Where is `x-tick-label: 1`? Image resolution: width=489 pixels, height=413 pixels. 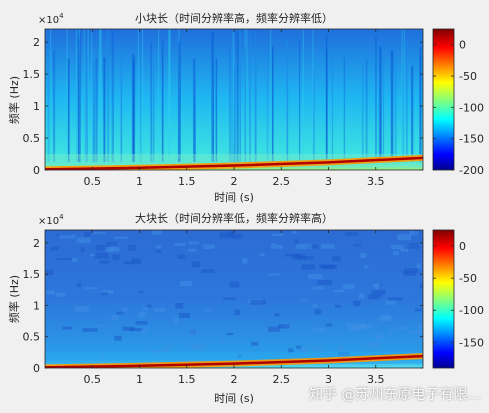
x-tick-label: 1 is located at coordinates (139, 379).